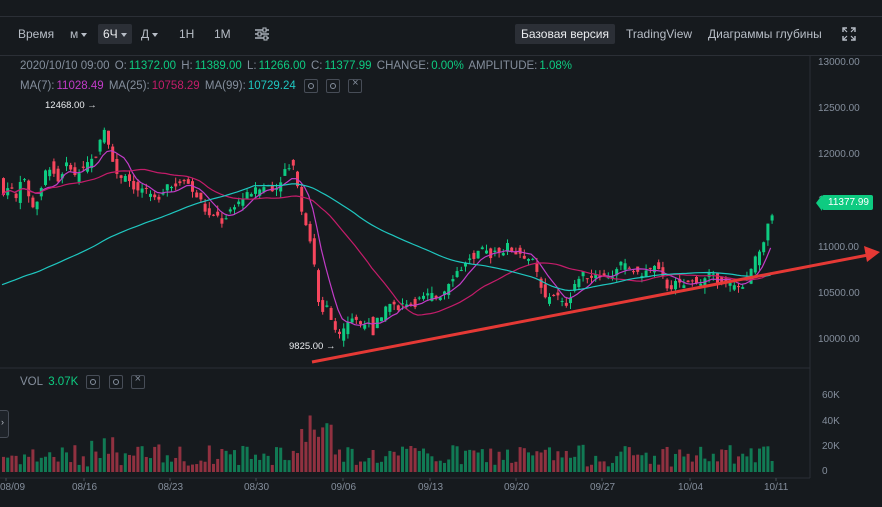  I want to click on indicator-settings-button, so click(262, 35).